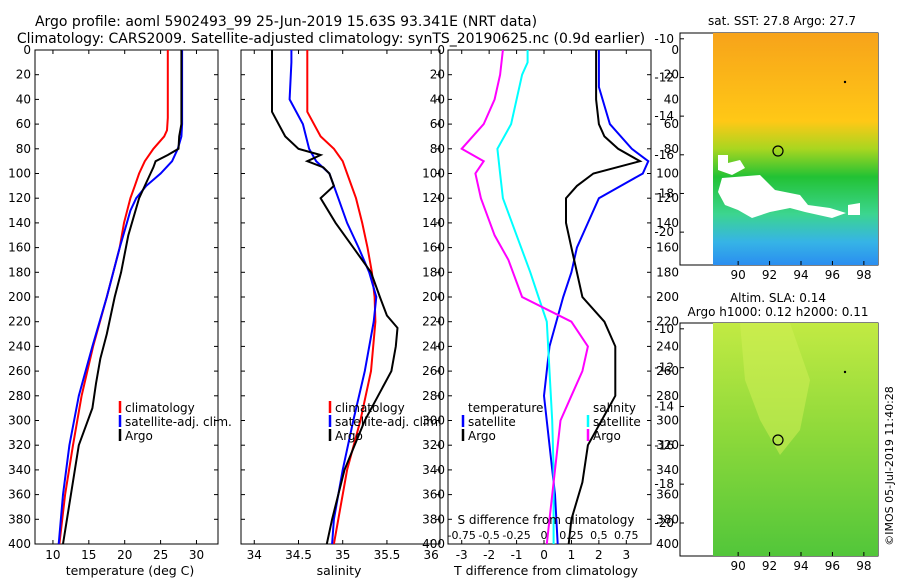 This screenshot has height=580, width=900. I want to click on x-tick-label: 0, so click(544, 555).